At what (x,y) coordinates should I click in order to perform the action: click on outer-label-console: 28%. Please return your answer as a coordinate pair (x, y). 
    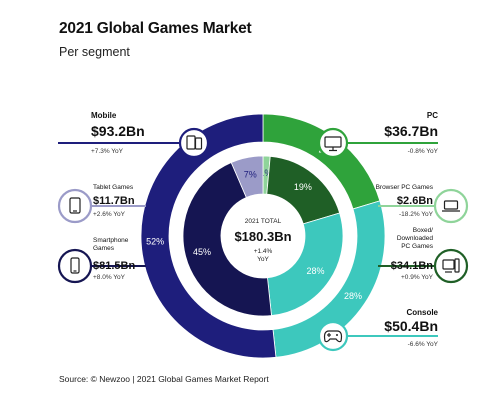
    Looking at the image, I should click on (353, 296).